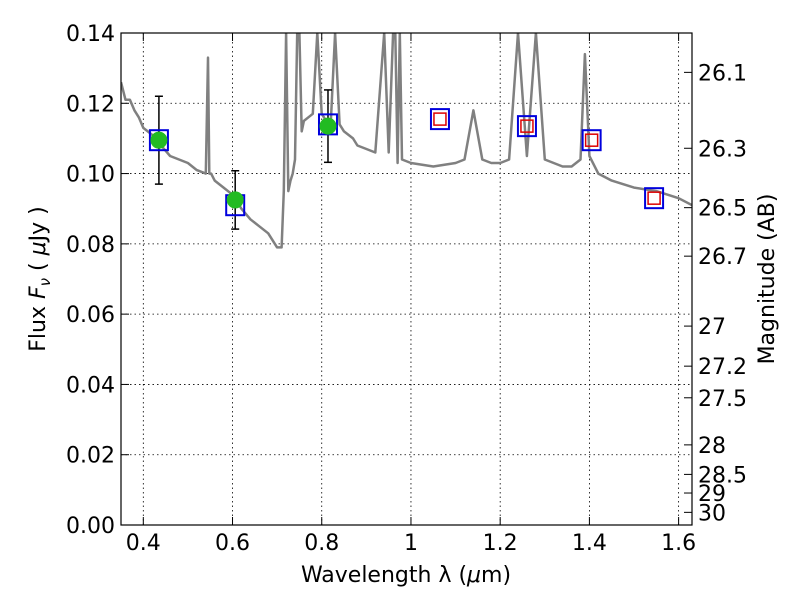  What do you see at coordinates (500, 543) in the screenshot?
I see `x-tick-label: 1.2` at bounding box center [500, 543].